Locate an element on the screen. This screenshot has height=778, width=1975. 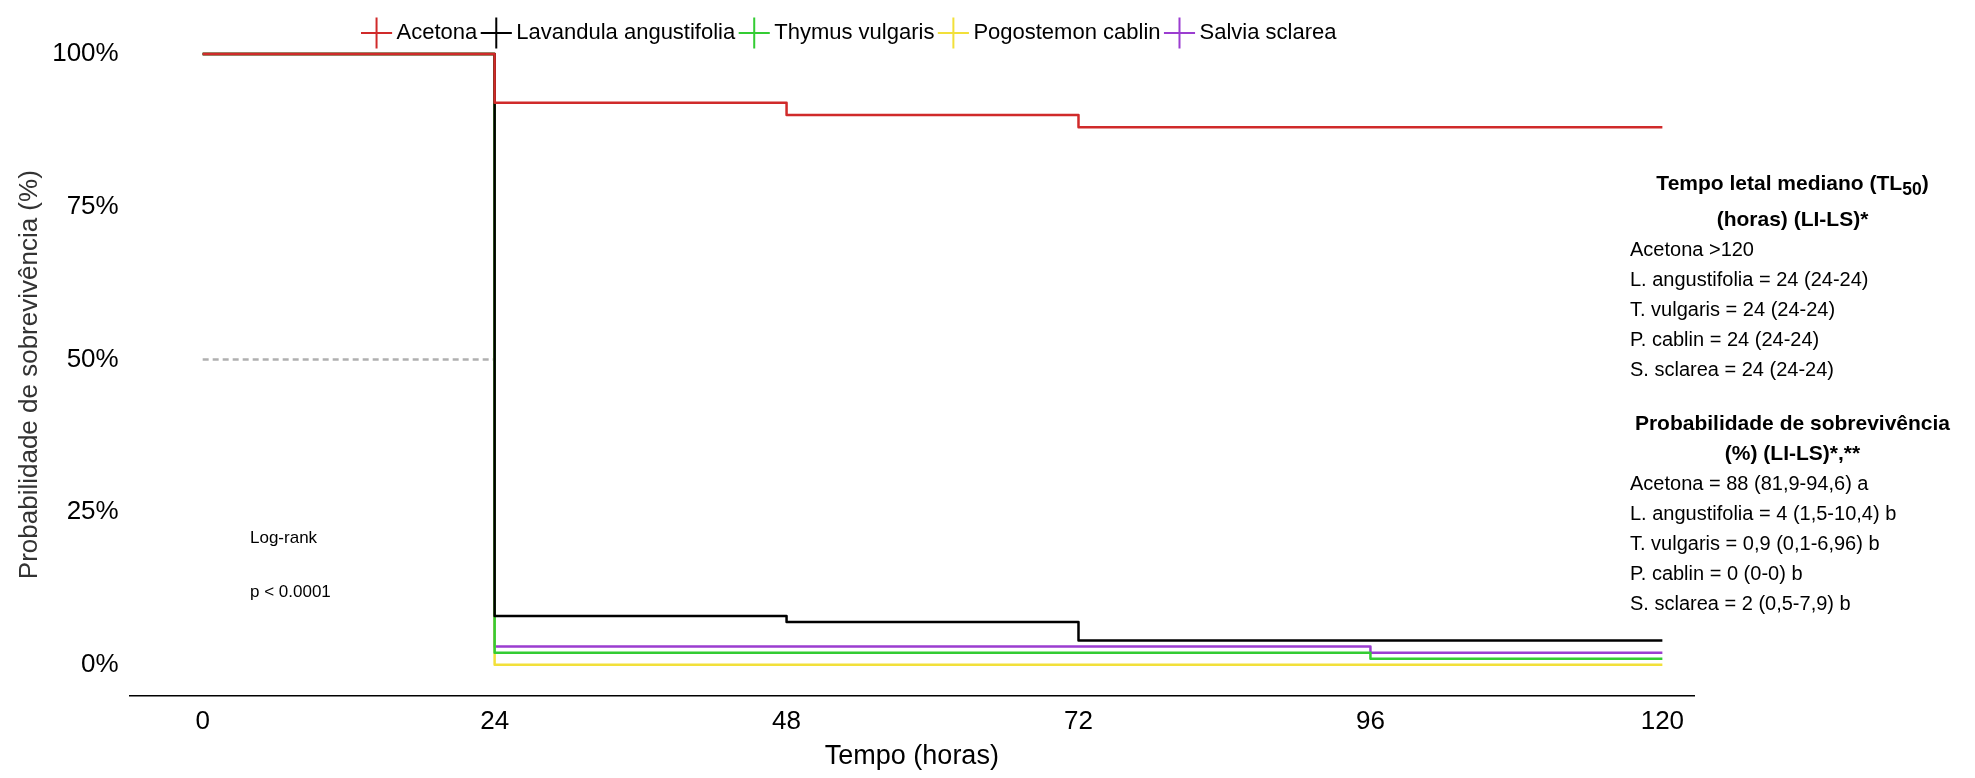
text: Tempo letal mediano (TL$_{50}$) (horas) (LI-LS)* is located at coordinates (1792, 201).